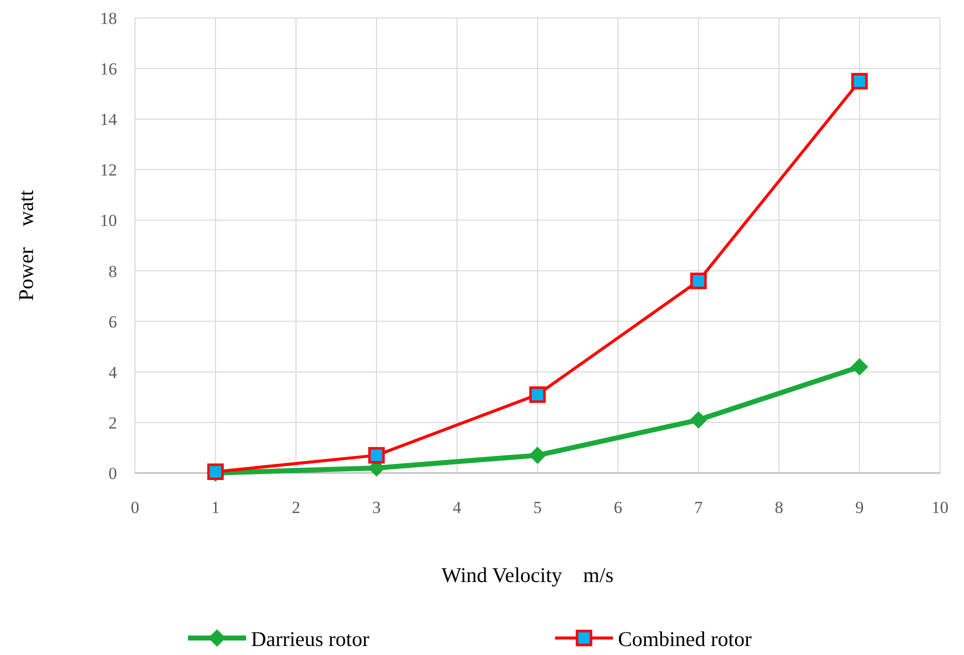 The height and width of the screenshot is (655, 964). What do you see at coordinates (26, 245) in the screenshot?
I see `y-axis-title: Power watt` at bounding box center [26, 245].